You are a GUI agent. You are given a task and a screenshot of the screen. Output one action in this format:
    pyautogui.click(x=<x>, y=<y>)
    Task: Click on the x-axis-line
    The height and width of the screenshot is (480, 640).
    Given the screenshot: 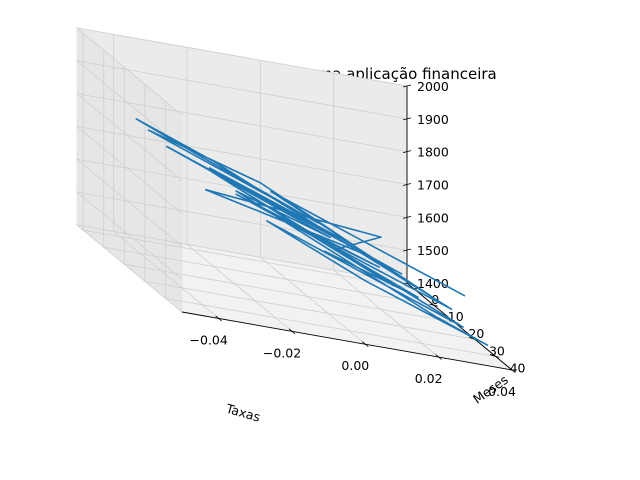 What is the action you would take?
    pyautogui.click(x=347, y=341)
    